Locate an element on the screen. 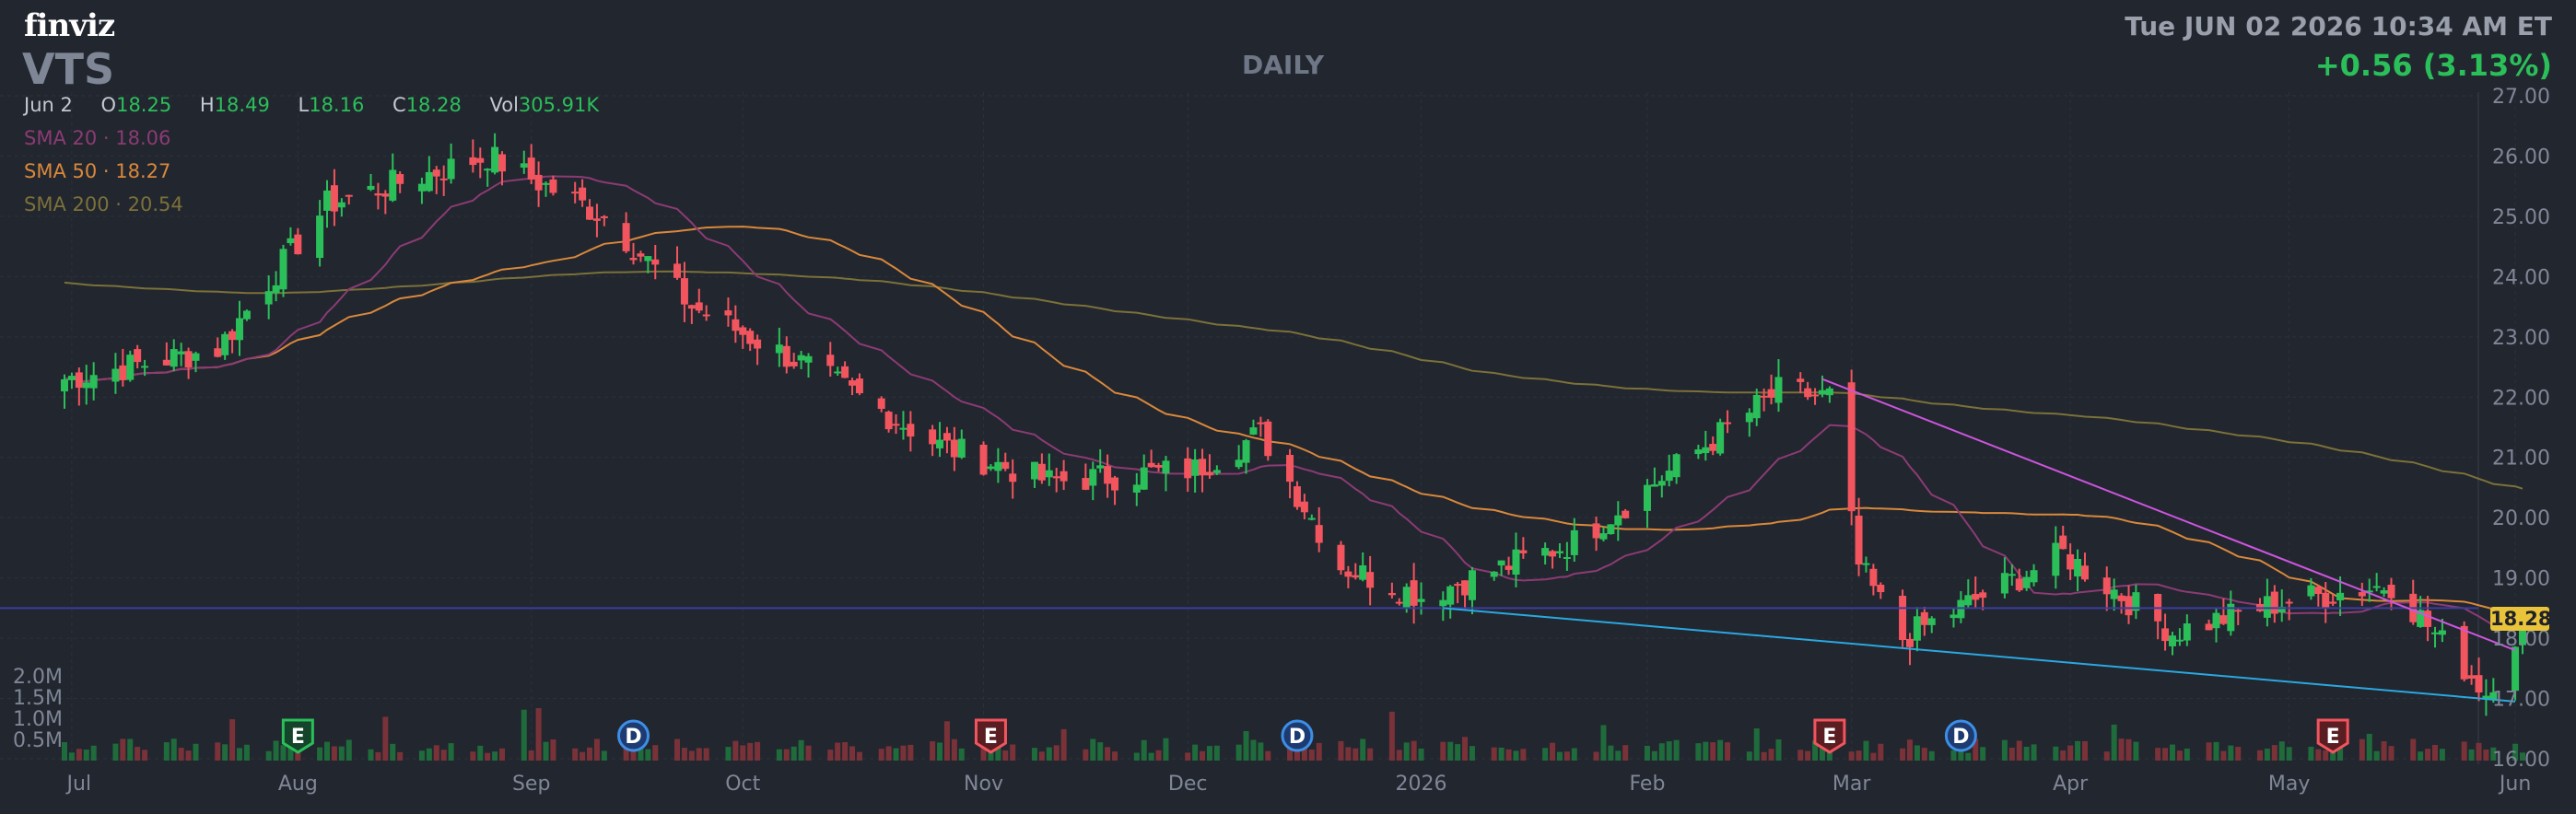  sma50-legend: SMA 50 · 18.27 is located at coordinates (97, 171).